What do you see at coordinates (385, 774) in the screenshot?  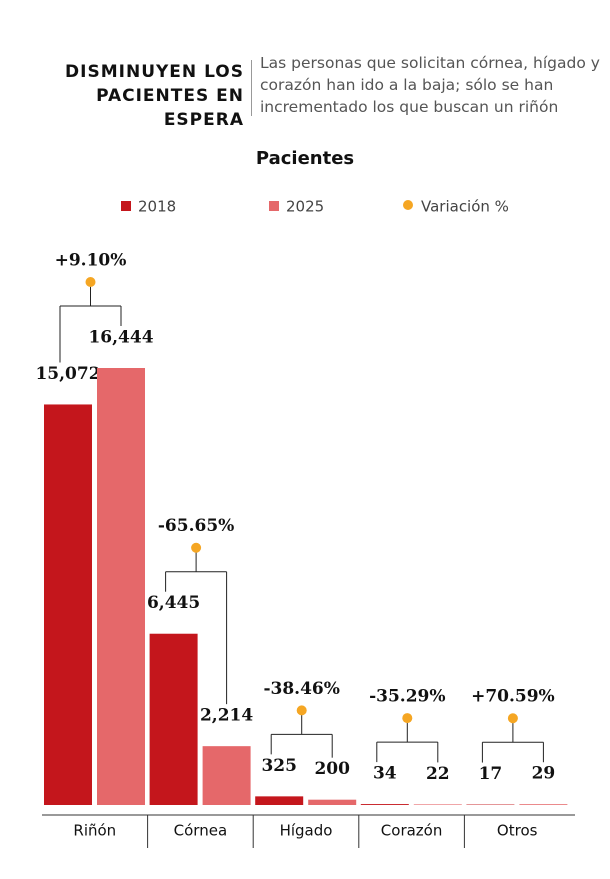 I see `value-label: 34` at bounding box center [385, 774].